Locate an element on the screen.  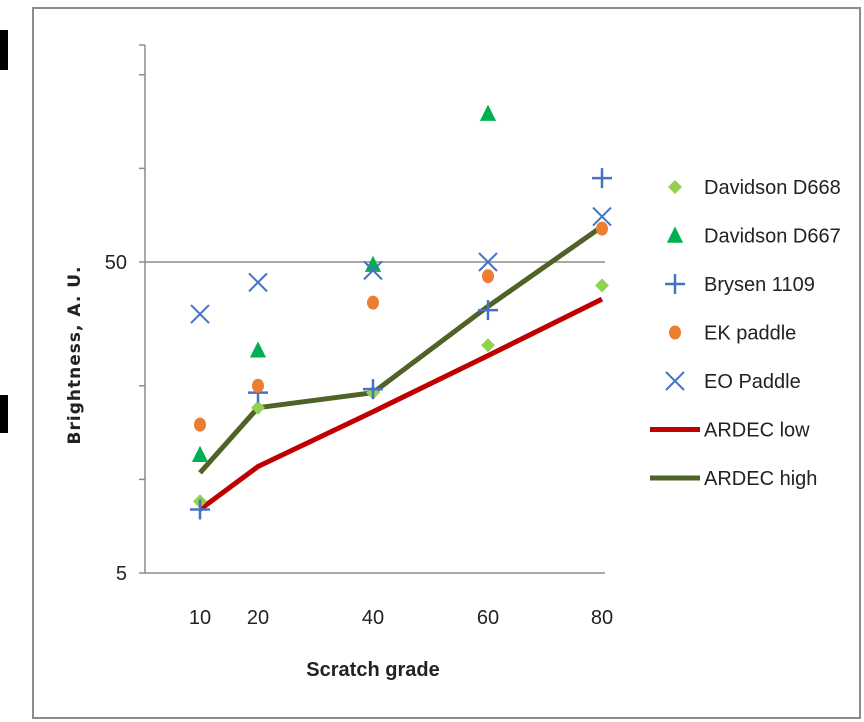
x-tick-label: 80 is located at coordinates (602, 618).